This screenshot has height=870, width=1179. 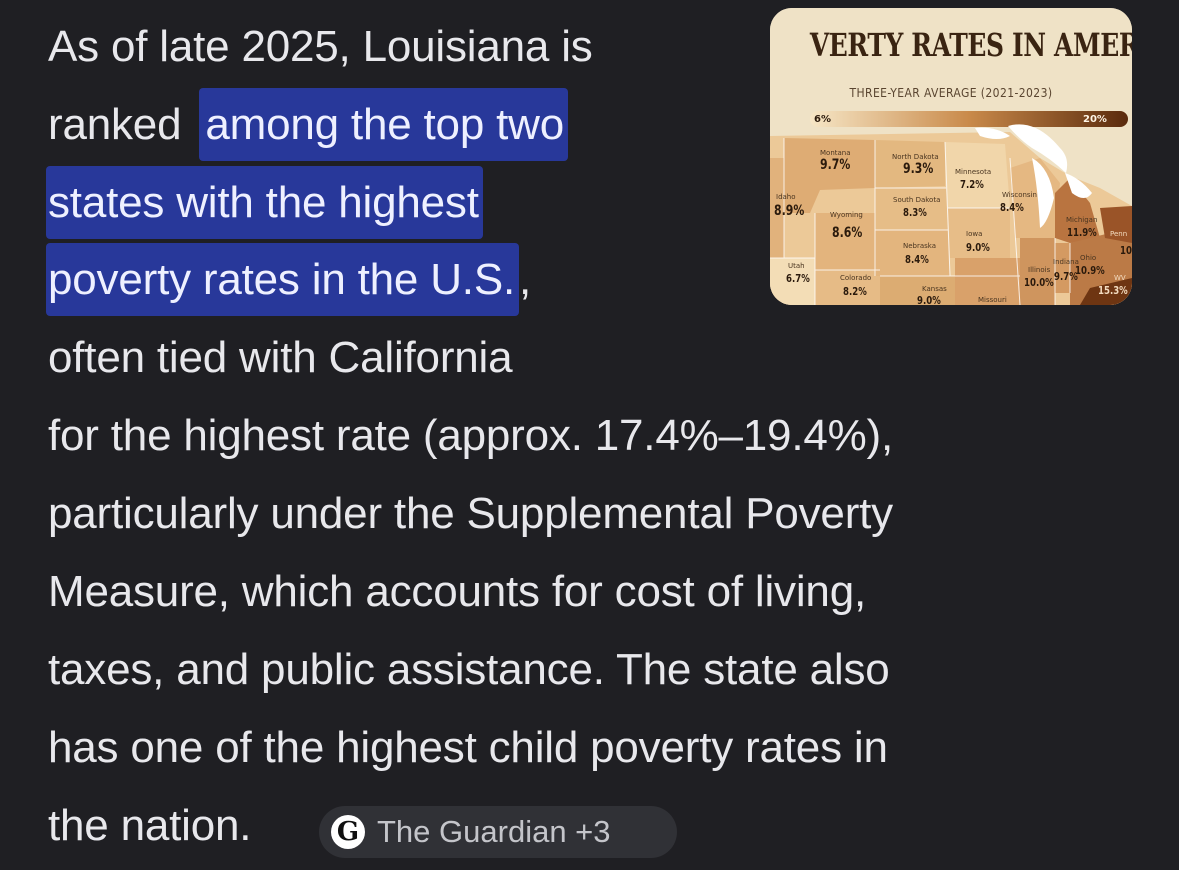 I want to click on state-name-michigan: Michigan, so click(x=1082, y=220).